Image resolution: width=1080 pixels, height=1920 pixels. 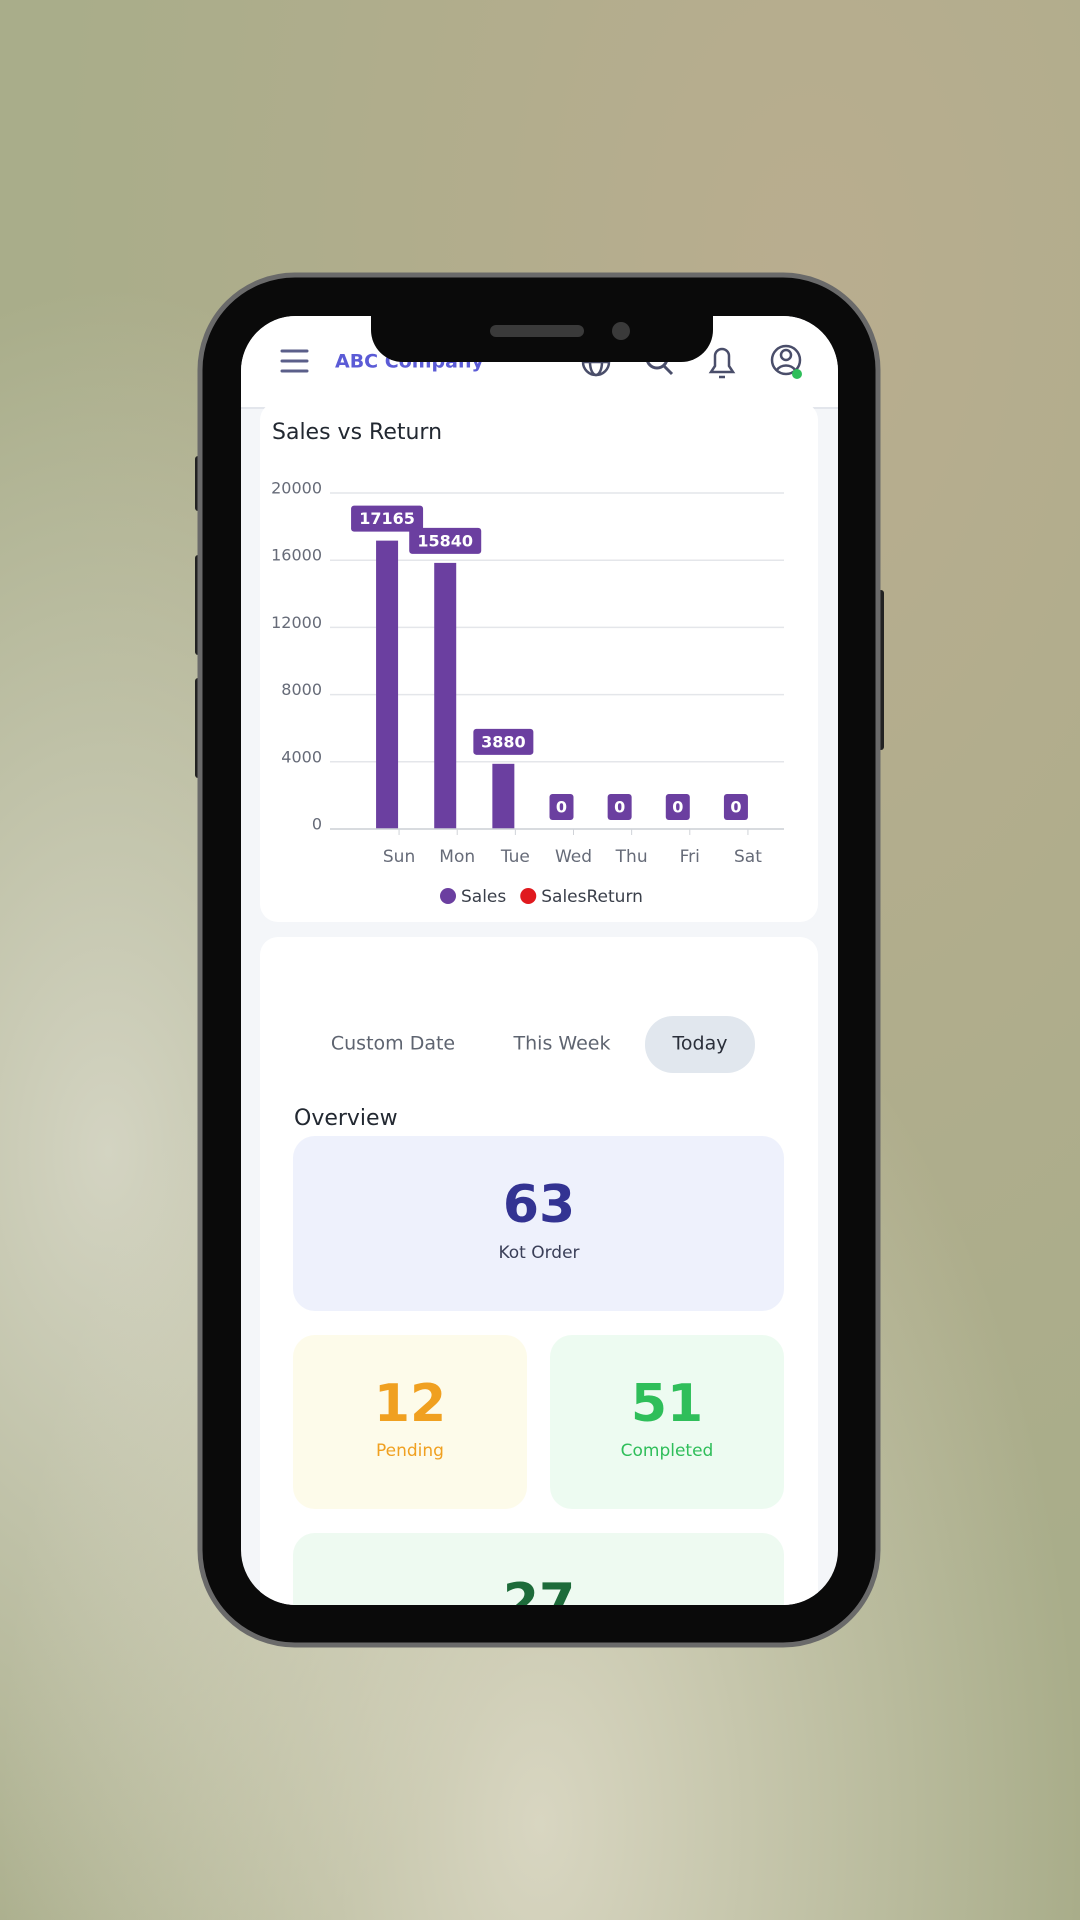 I want to click on active-tab-bg, so click(x=700, y=1044).